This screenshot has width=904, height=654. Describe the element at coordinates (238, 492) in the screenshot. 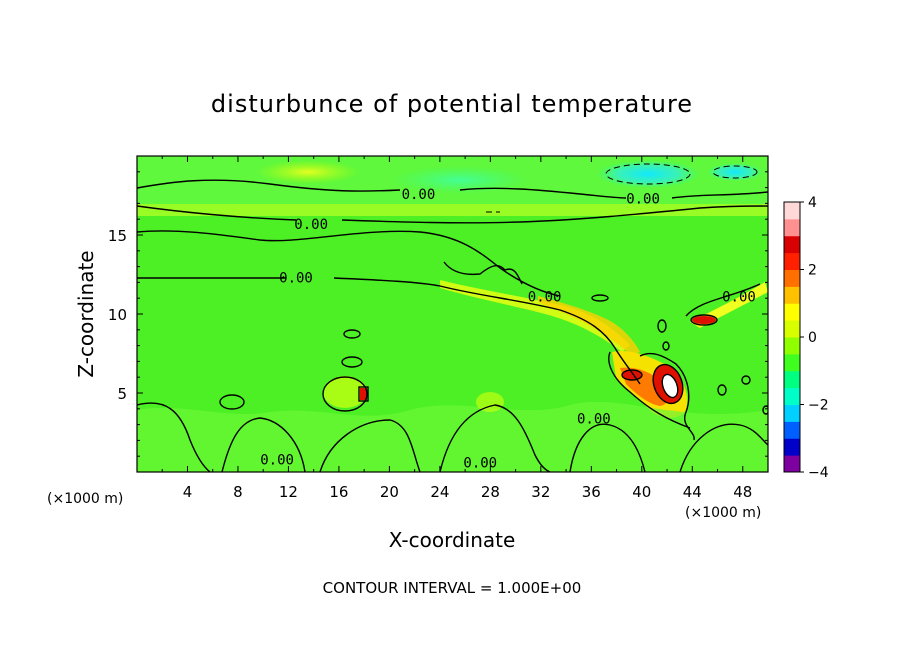

I see `x-tick-label: 8` at that location.